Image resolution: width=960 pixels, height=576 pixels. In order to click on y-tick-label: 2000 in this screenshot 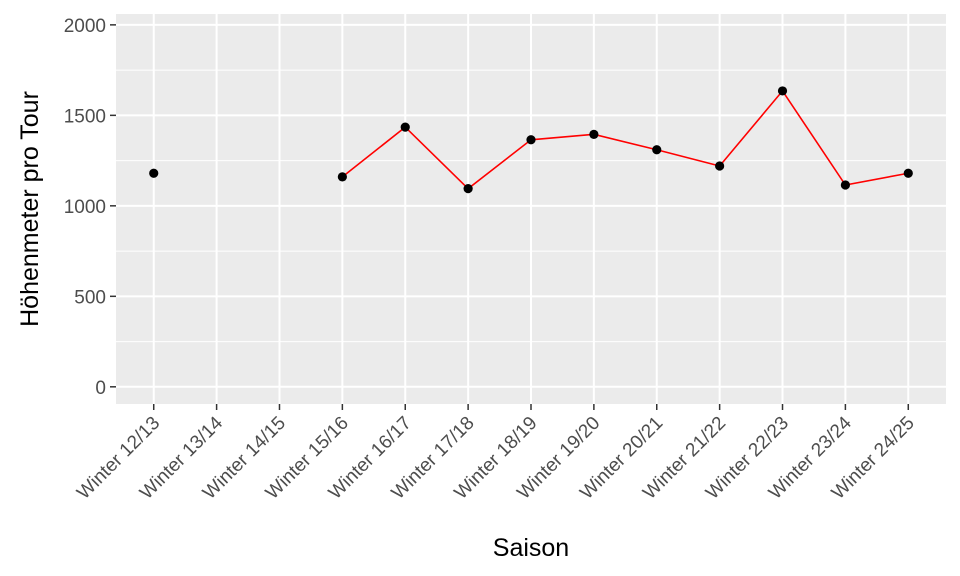, I will do `click(85, 26)`.